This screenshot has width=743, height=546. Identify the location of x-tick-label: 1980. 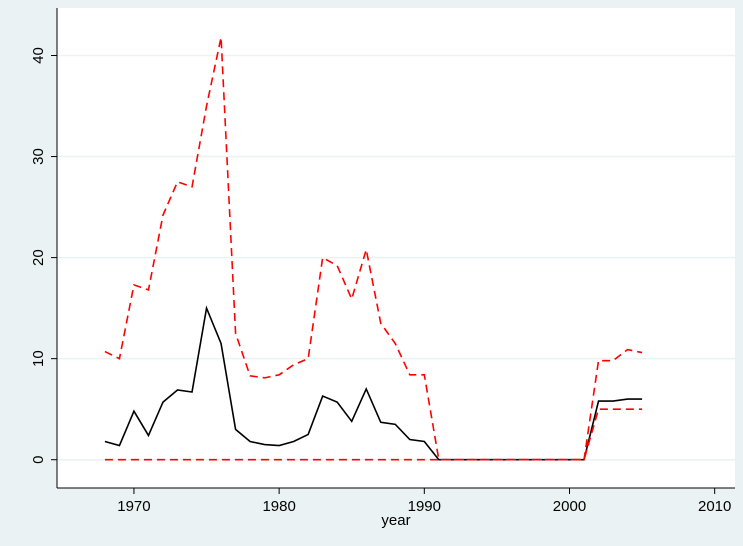
(278, 506).